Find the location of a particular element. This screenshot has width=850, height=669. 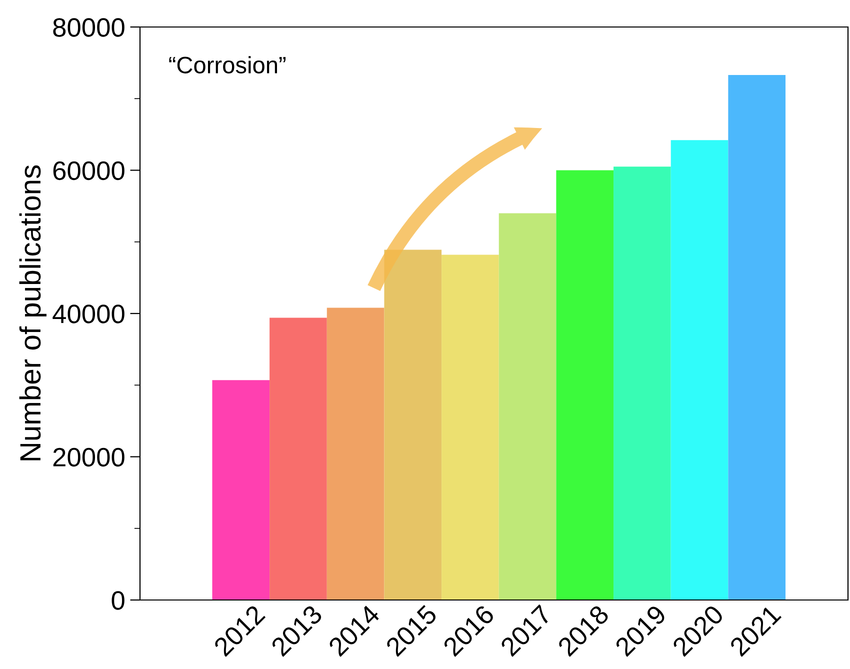

y-tick-label: 0 is located at coordinates (118, 600).